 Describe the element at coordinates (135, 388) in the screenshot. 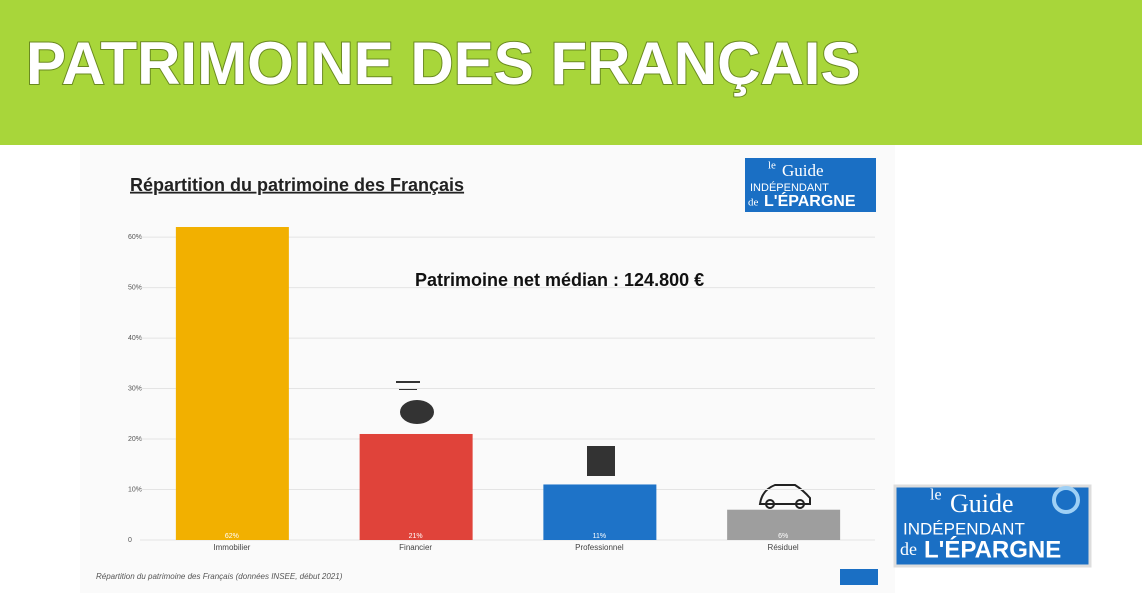

I see `y-tick-label: 30%` at that location.